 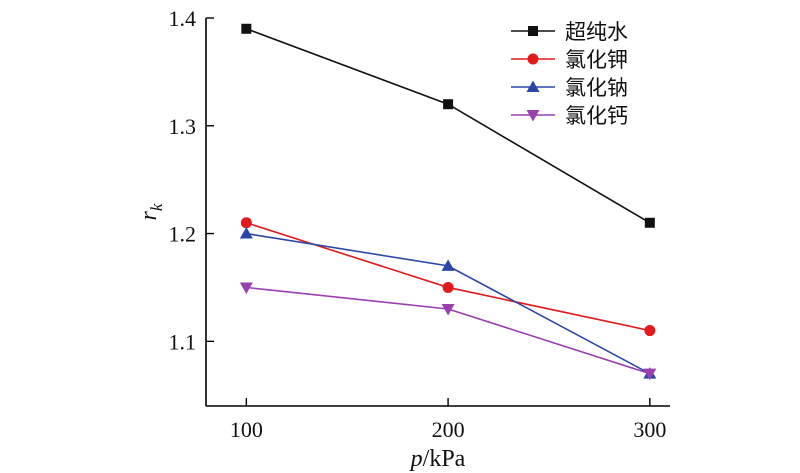 What do you see at coordinates (246, 429) in the screenshot?
I see `x-tick-label: 100` at bounding box center [246, 429].